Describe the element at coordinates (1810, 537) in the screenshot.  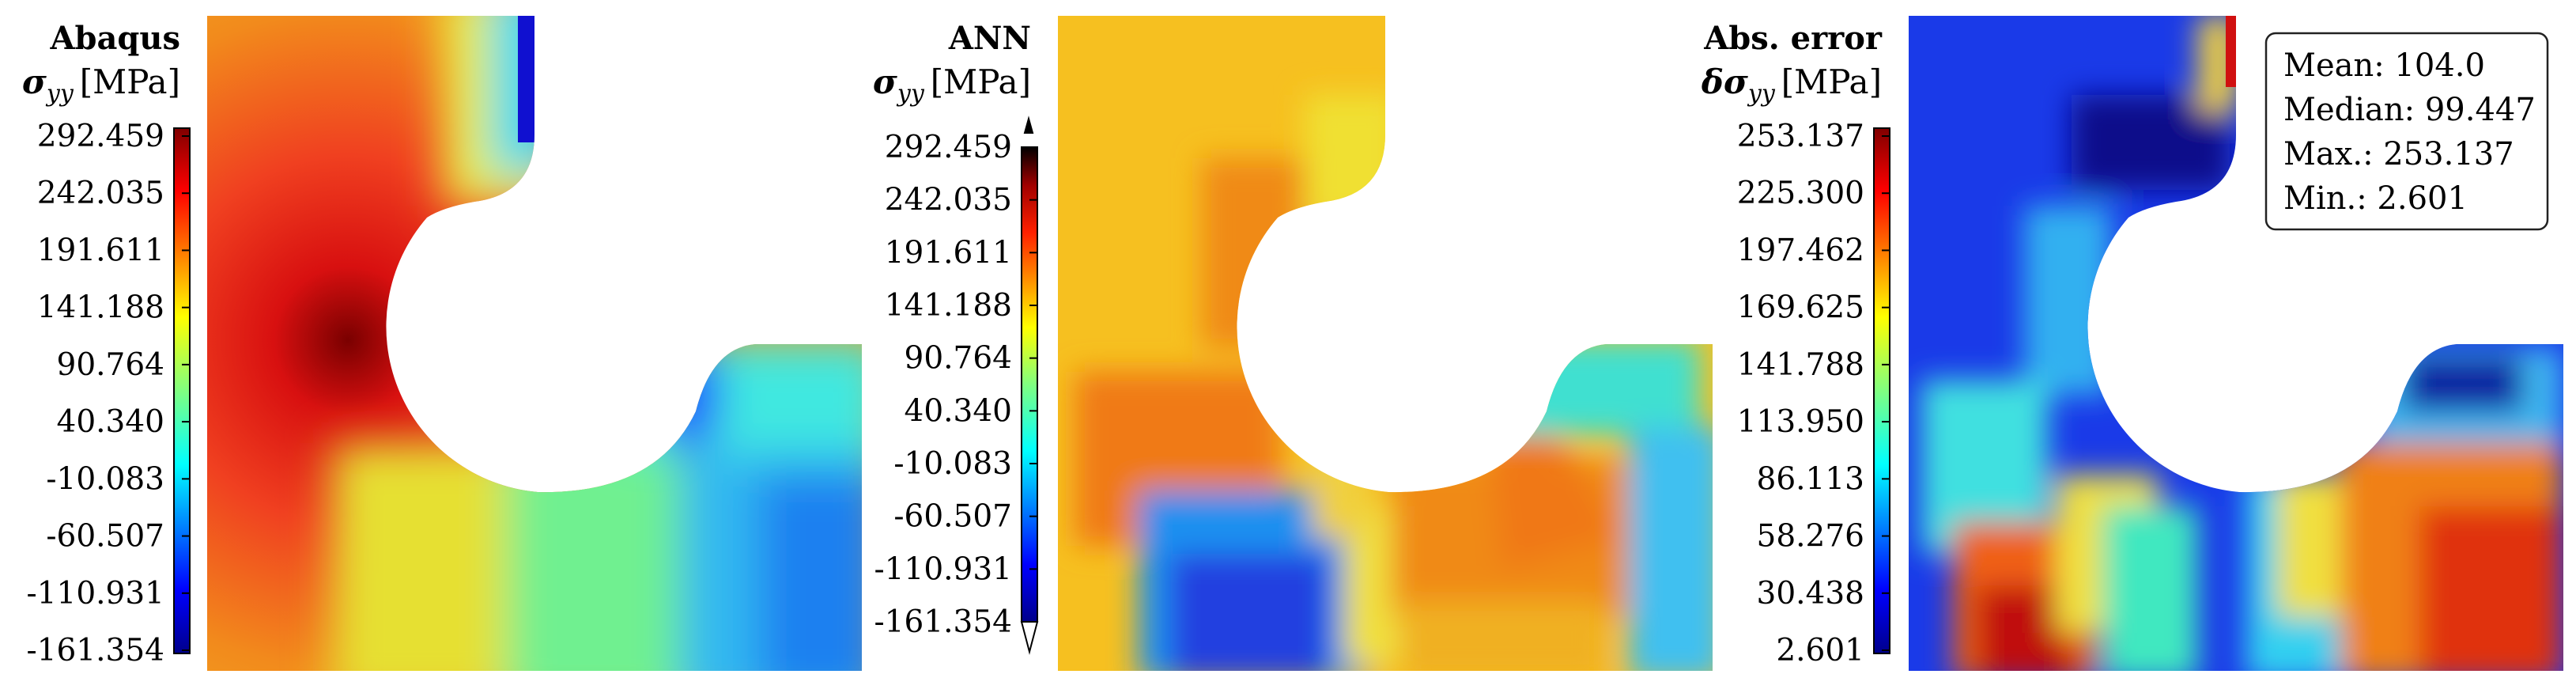
I see `colorbar-tick-label: 58.276` at that location.